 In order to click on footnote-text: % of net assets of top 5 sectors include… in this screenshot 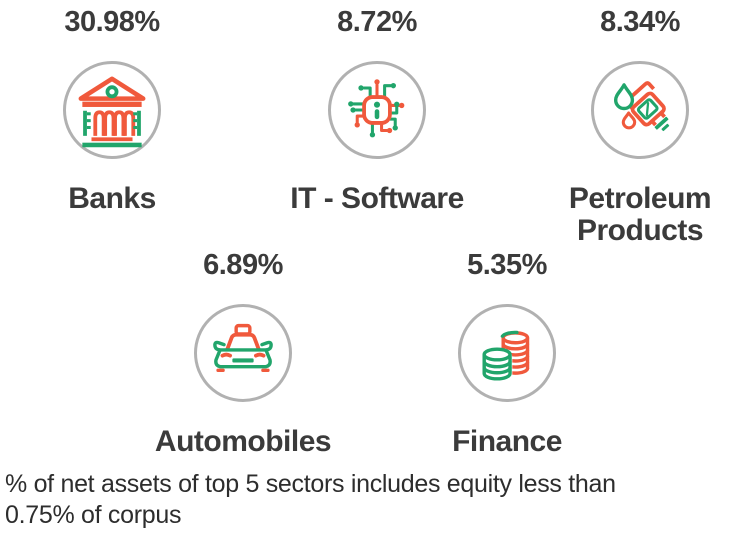, I will do `click(310, 500)`.